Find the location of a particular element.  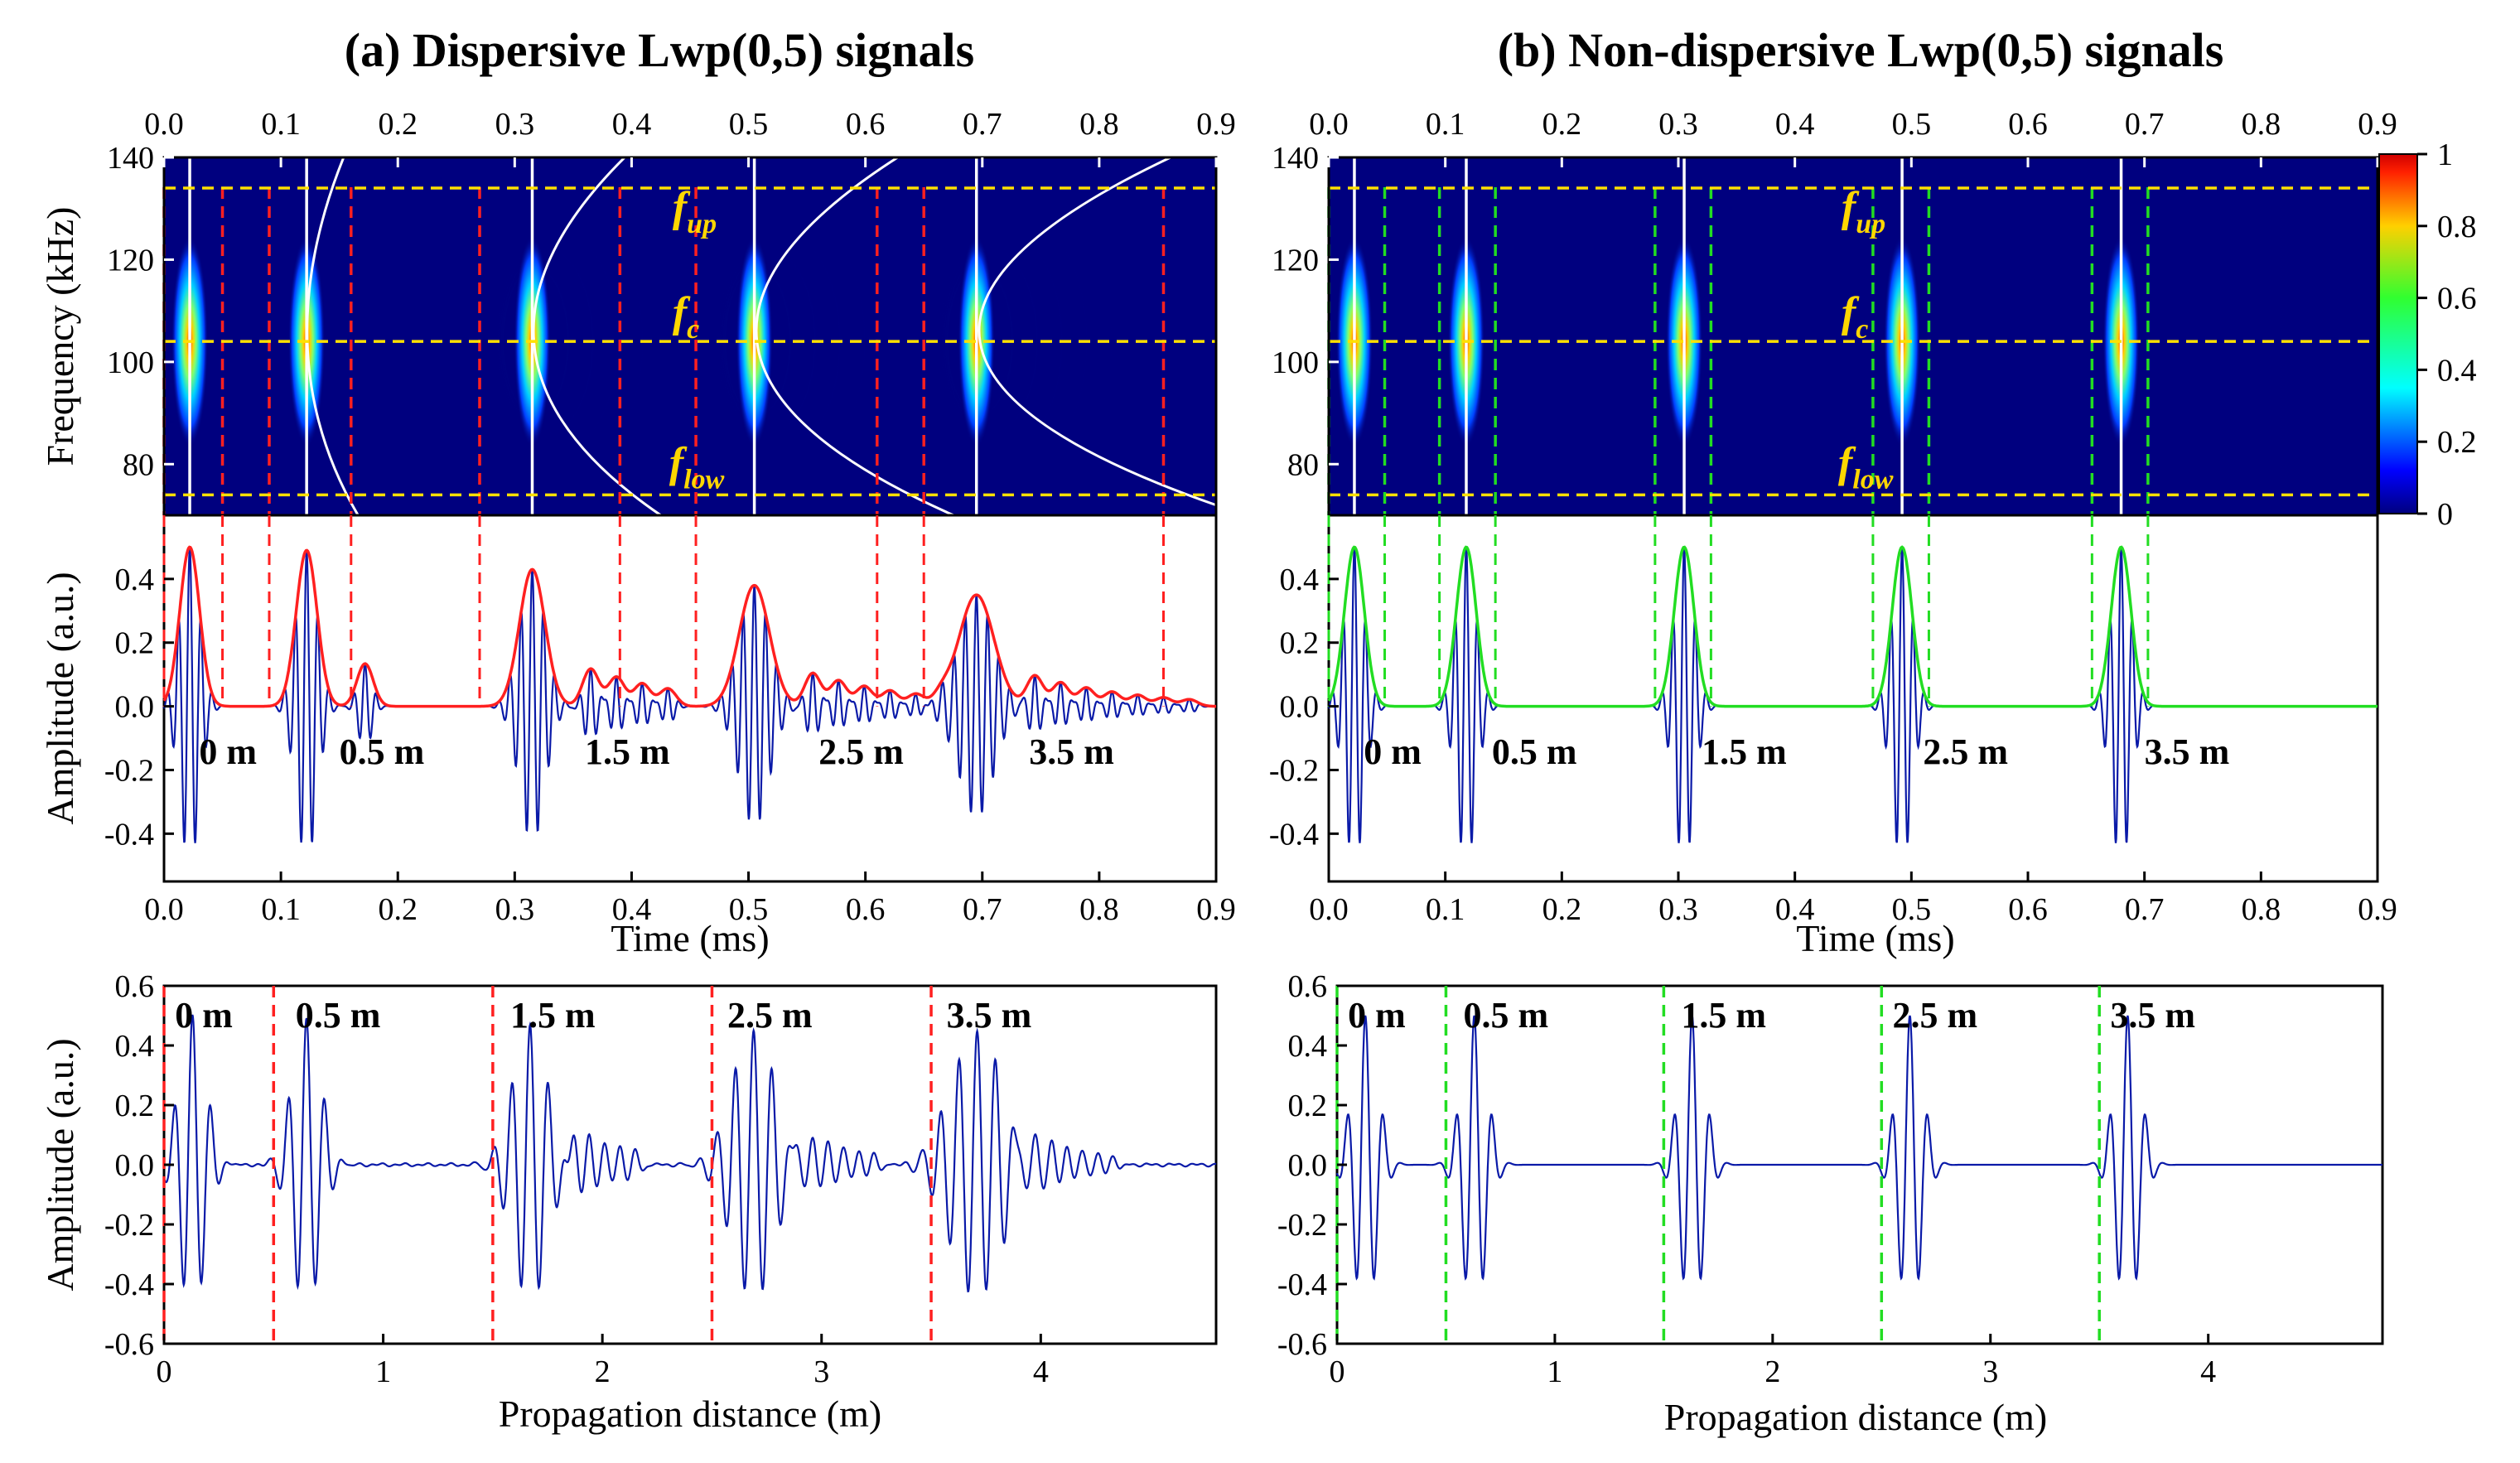

x-tick-label: 2 is located at coordinates (603, 1371).